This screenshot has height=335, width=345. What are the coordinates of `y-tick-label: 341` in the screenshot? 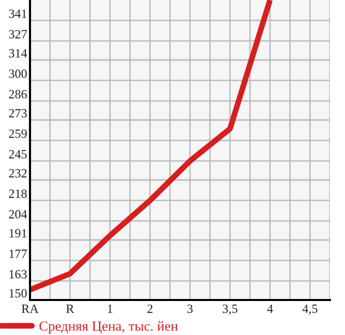 It's located at (17, 14).